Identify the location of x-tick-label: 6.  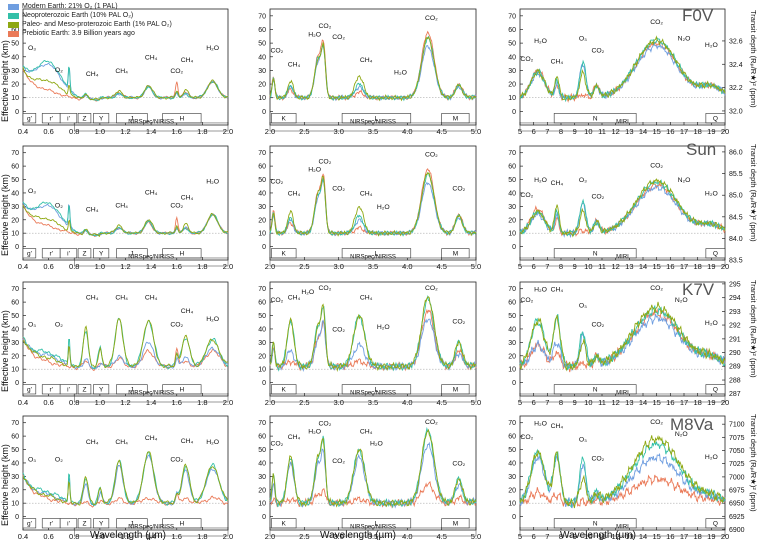
(534, 402).